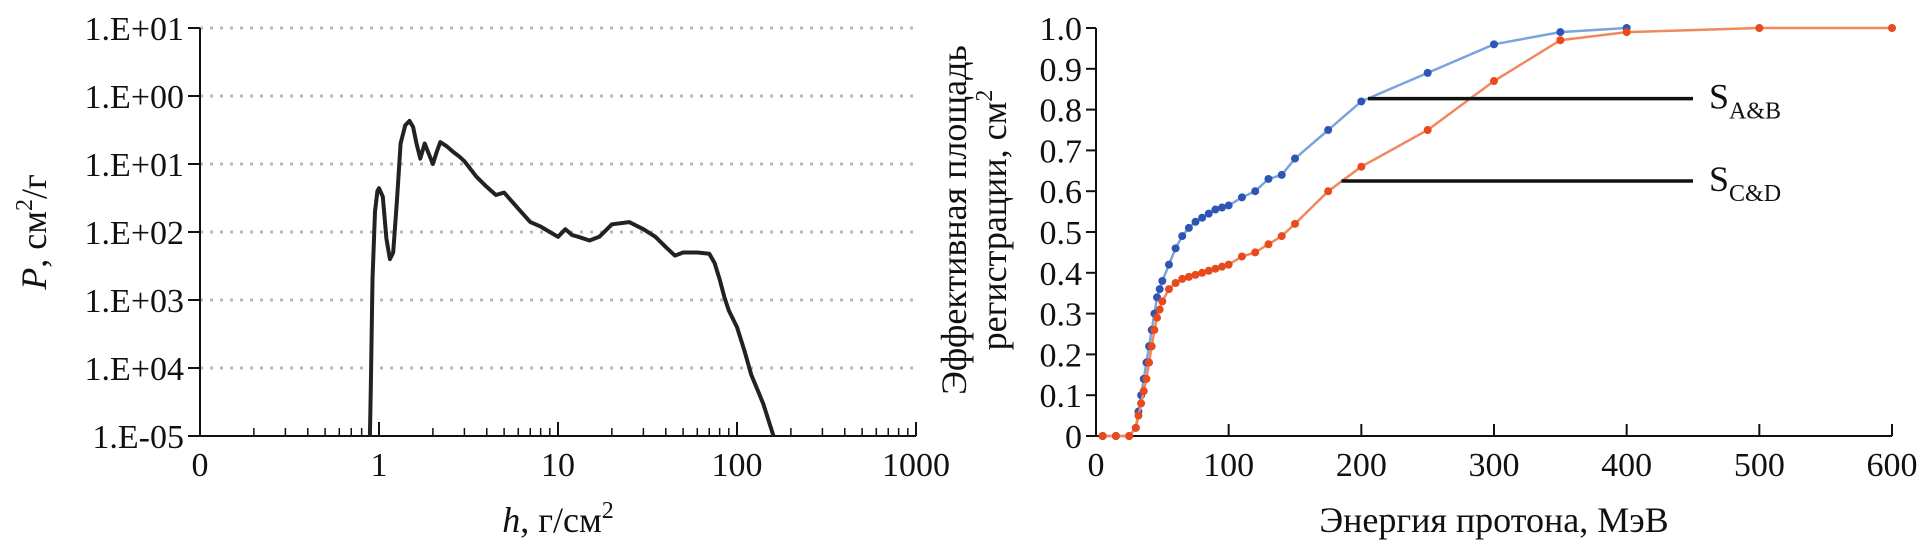  Describe the element at coordinates (954, 220) in the screenshot. I see `right-y-axis-label-line1: Эффективная площадь` at that location.